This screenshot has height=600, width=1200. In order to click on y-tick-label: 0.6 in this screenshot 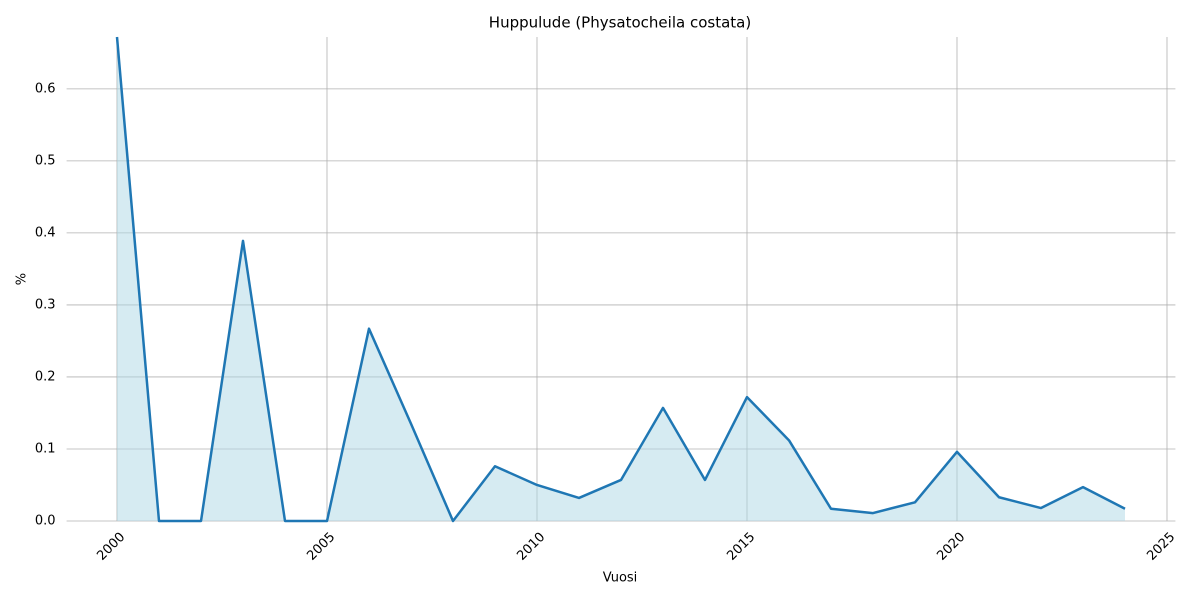, I will do `click(45, 88)`.